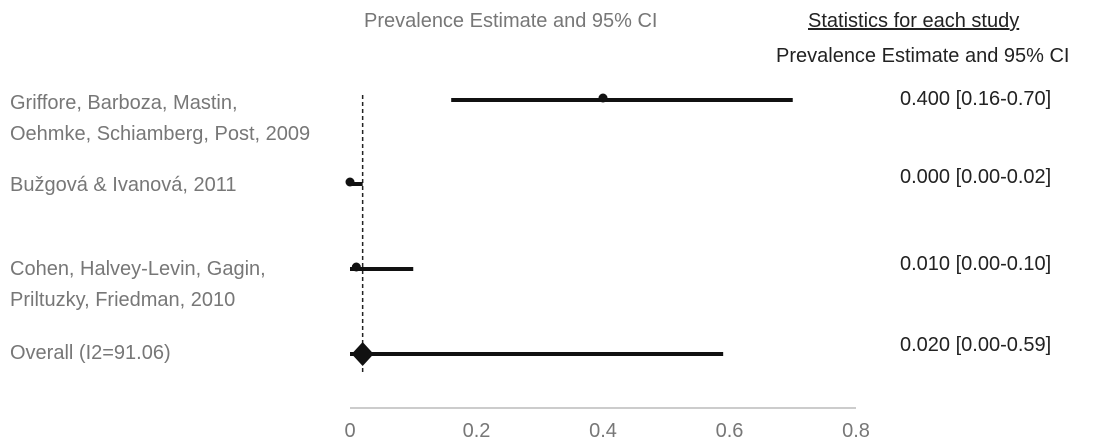  I want to click on study-label-line: Griffore, Barboza, Mastin,, so click(124, 103).